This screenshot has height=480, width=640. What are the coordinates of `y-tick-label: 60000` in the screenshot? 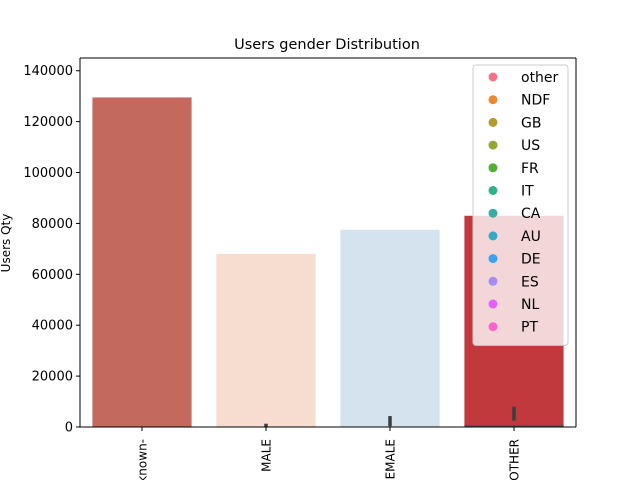 It's located at (52, 275).